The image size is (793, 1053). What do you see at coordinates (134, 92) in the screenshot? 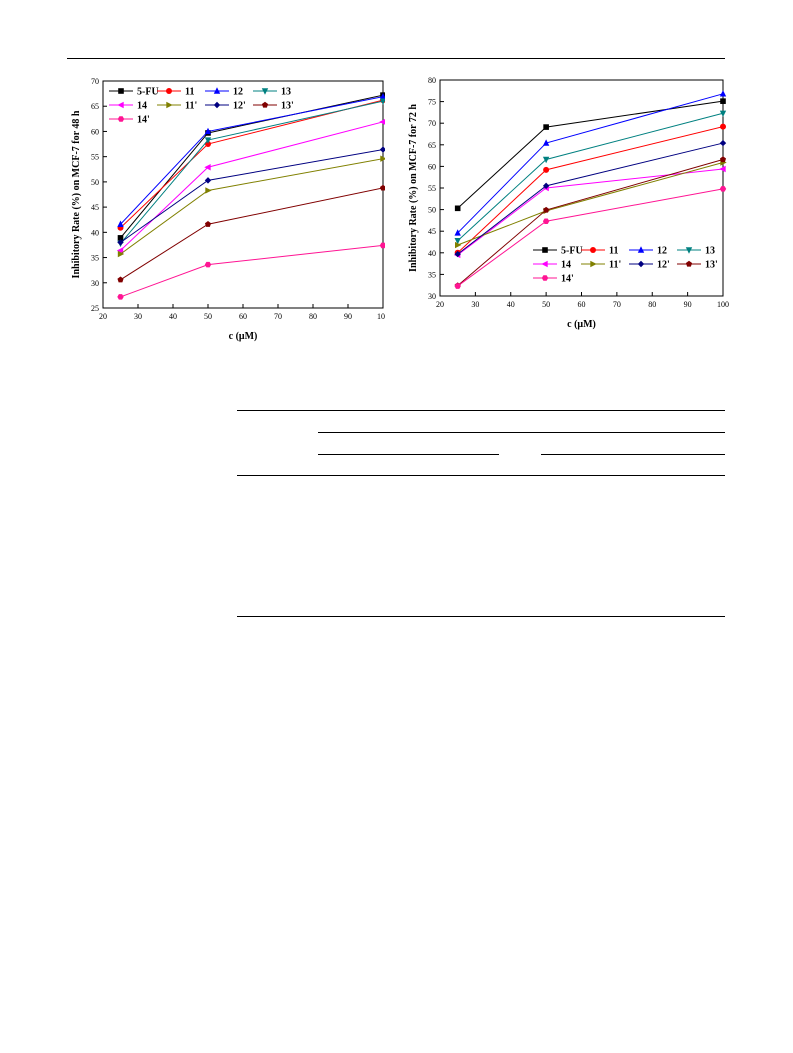
I see `chart-48h-legend-entry-5-fu: 5-FU` at bounding box center [134, 92].